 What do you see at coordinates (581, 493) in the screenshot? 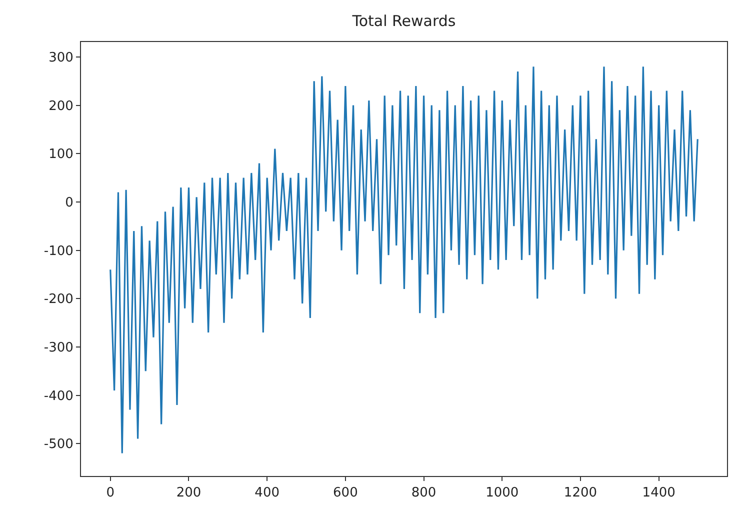
I see `x-tick-label: 1200` at bounding box center [581, 493].